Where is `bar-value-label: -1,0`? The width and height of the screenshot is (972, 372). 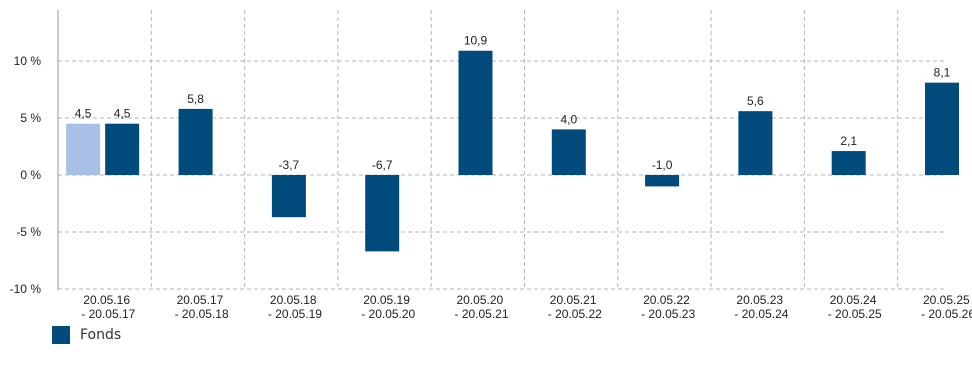
bar-value-label: -1,0 is located at coordinates (662, 165).